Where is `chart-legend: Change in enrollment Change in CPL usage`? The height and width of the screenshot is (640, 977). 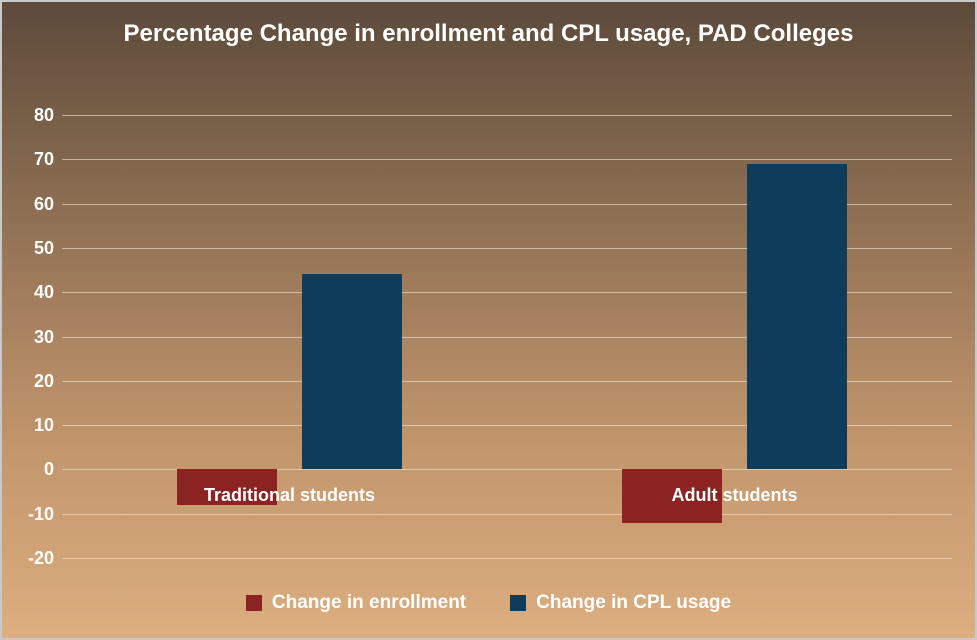 chart-legend: Change in enrollment Change in CPL usage is located at coordinates (488, 603).